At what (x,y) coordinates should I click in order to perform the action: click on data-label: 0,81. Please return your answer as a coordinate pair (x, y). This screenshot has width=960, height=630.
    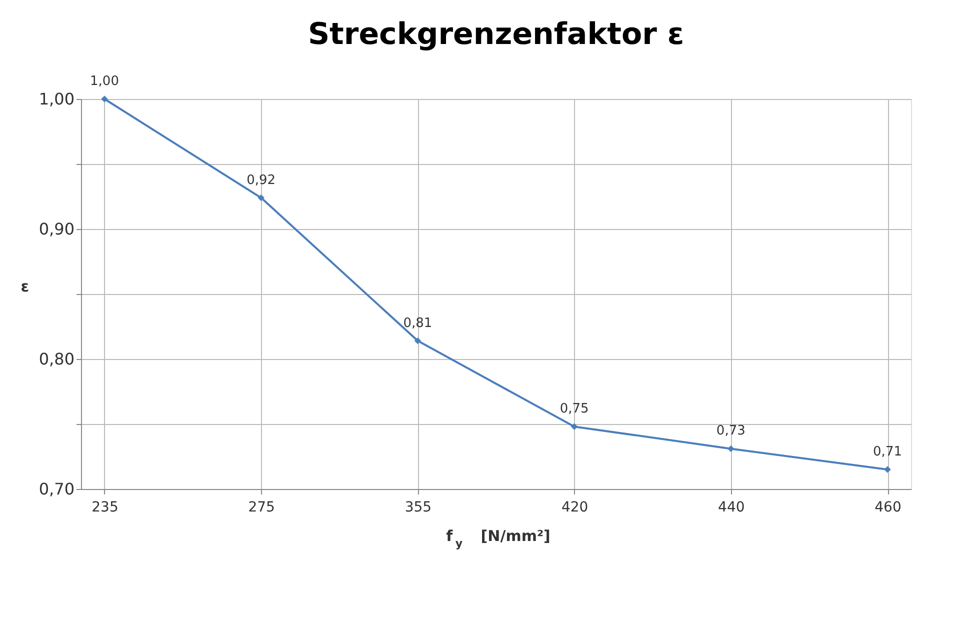
    Looking at the image, I should click on (417, 323).